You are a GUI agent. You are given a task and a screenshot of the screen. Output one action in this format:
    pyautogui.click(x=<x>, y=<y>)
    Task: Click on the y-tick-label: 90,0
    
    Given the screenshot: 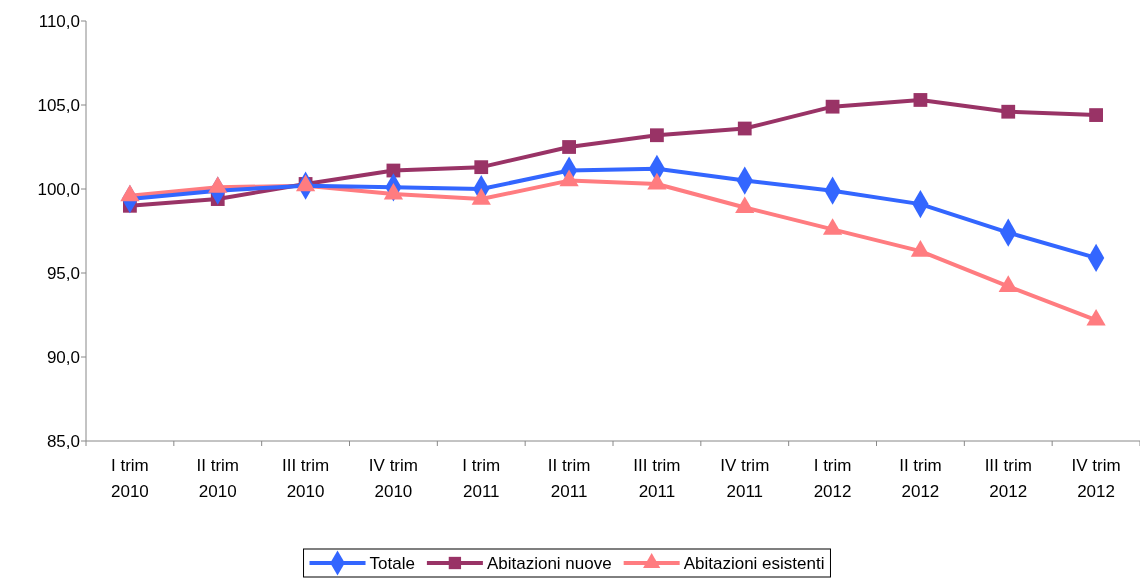 What is the action you would take?
    pyautogui.click(x=63, y=357)
    